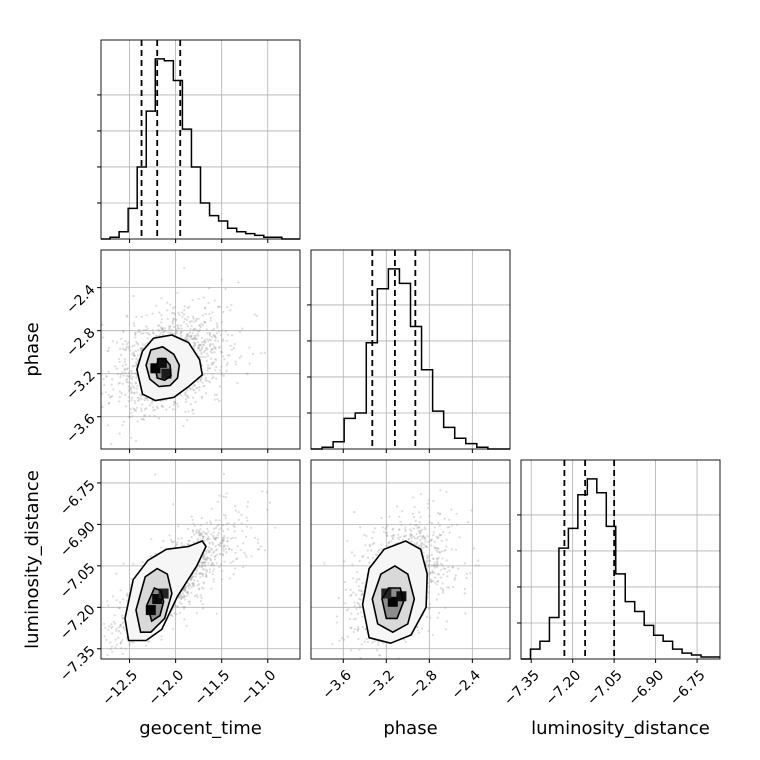 This screenshot has height=760, width=760. Describe the element at coordinates (466, 684) in the screenshot. I see `x-tick-label-phase: −2.4` at that location.